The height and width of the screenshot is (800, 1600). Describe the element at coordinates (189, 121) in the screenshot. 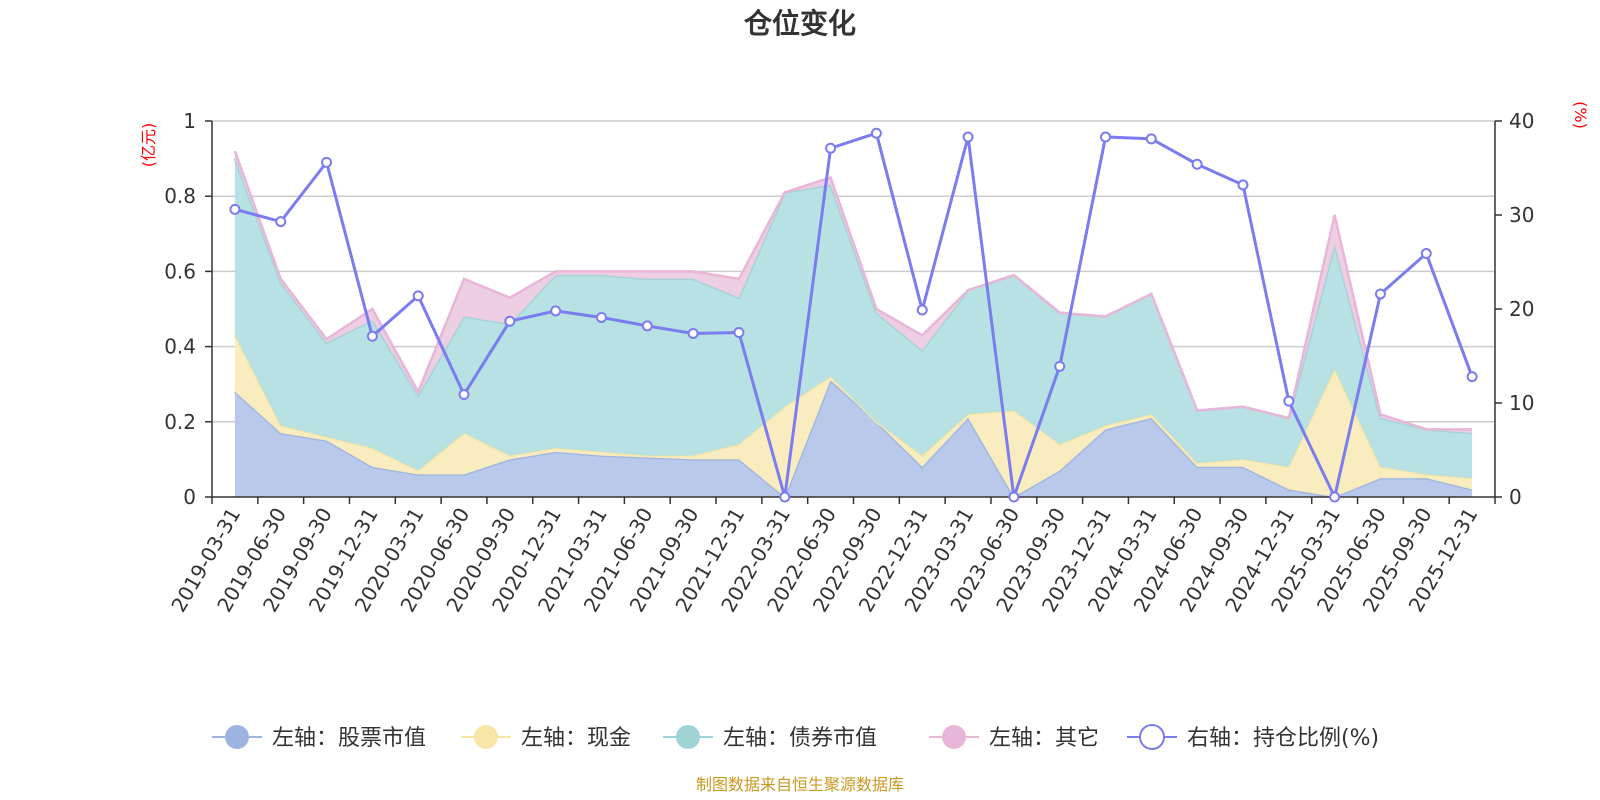

I see `left-tick-label: 1` at that location.